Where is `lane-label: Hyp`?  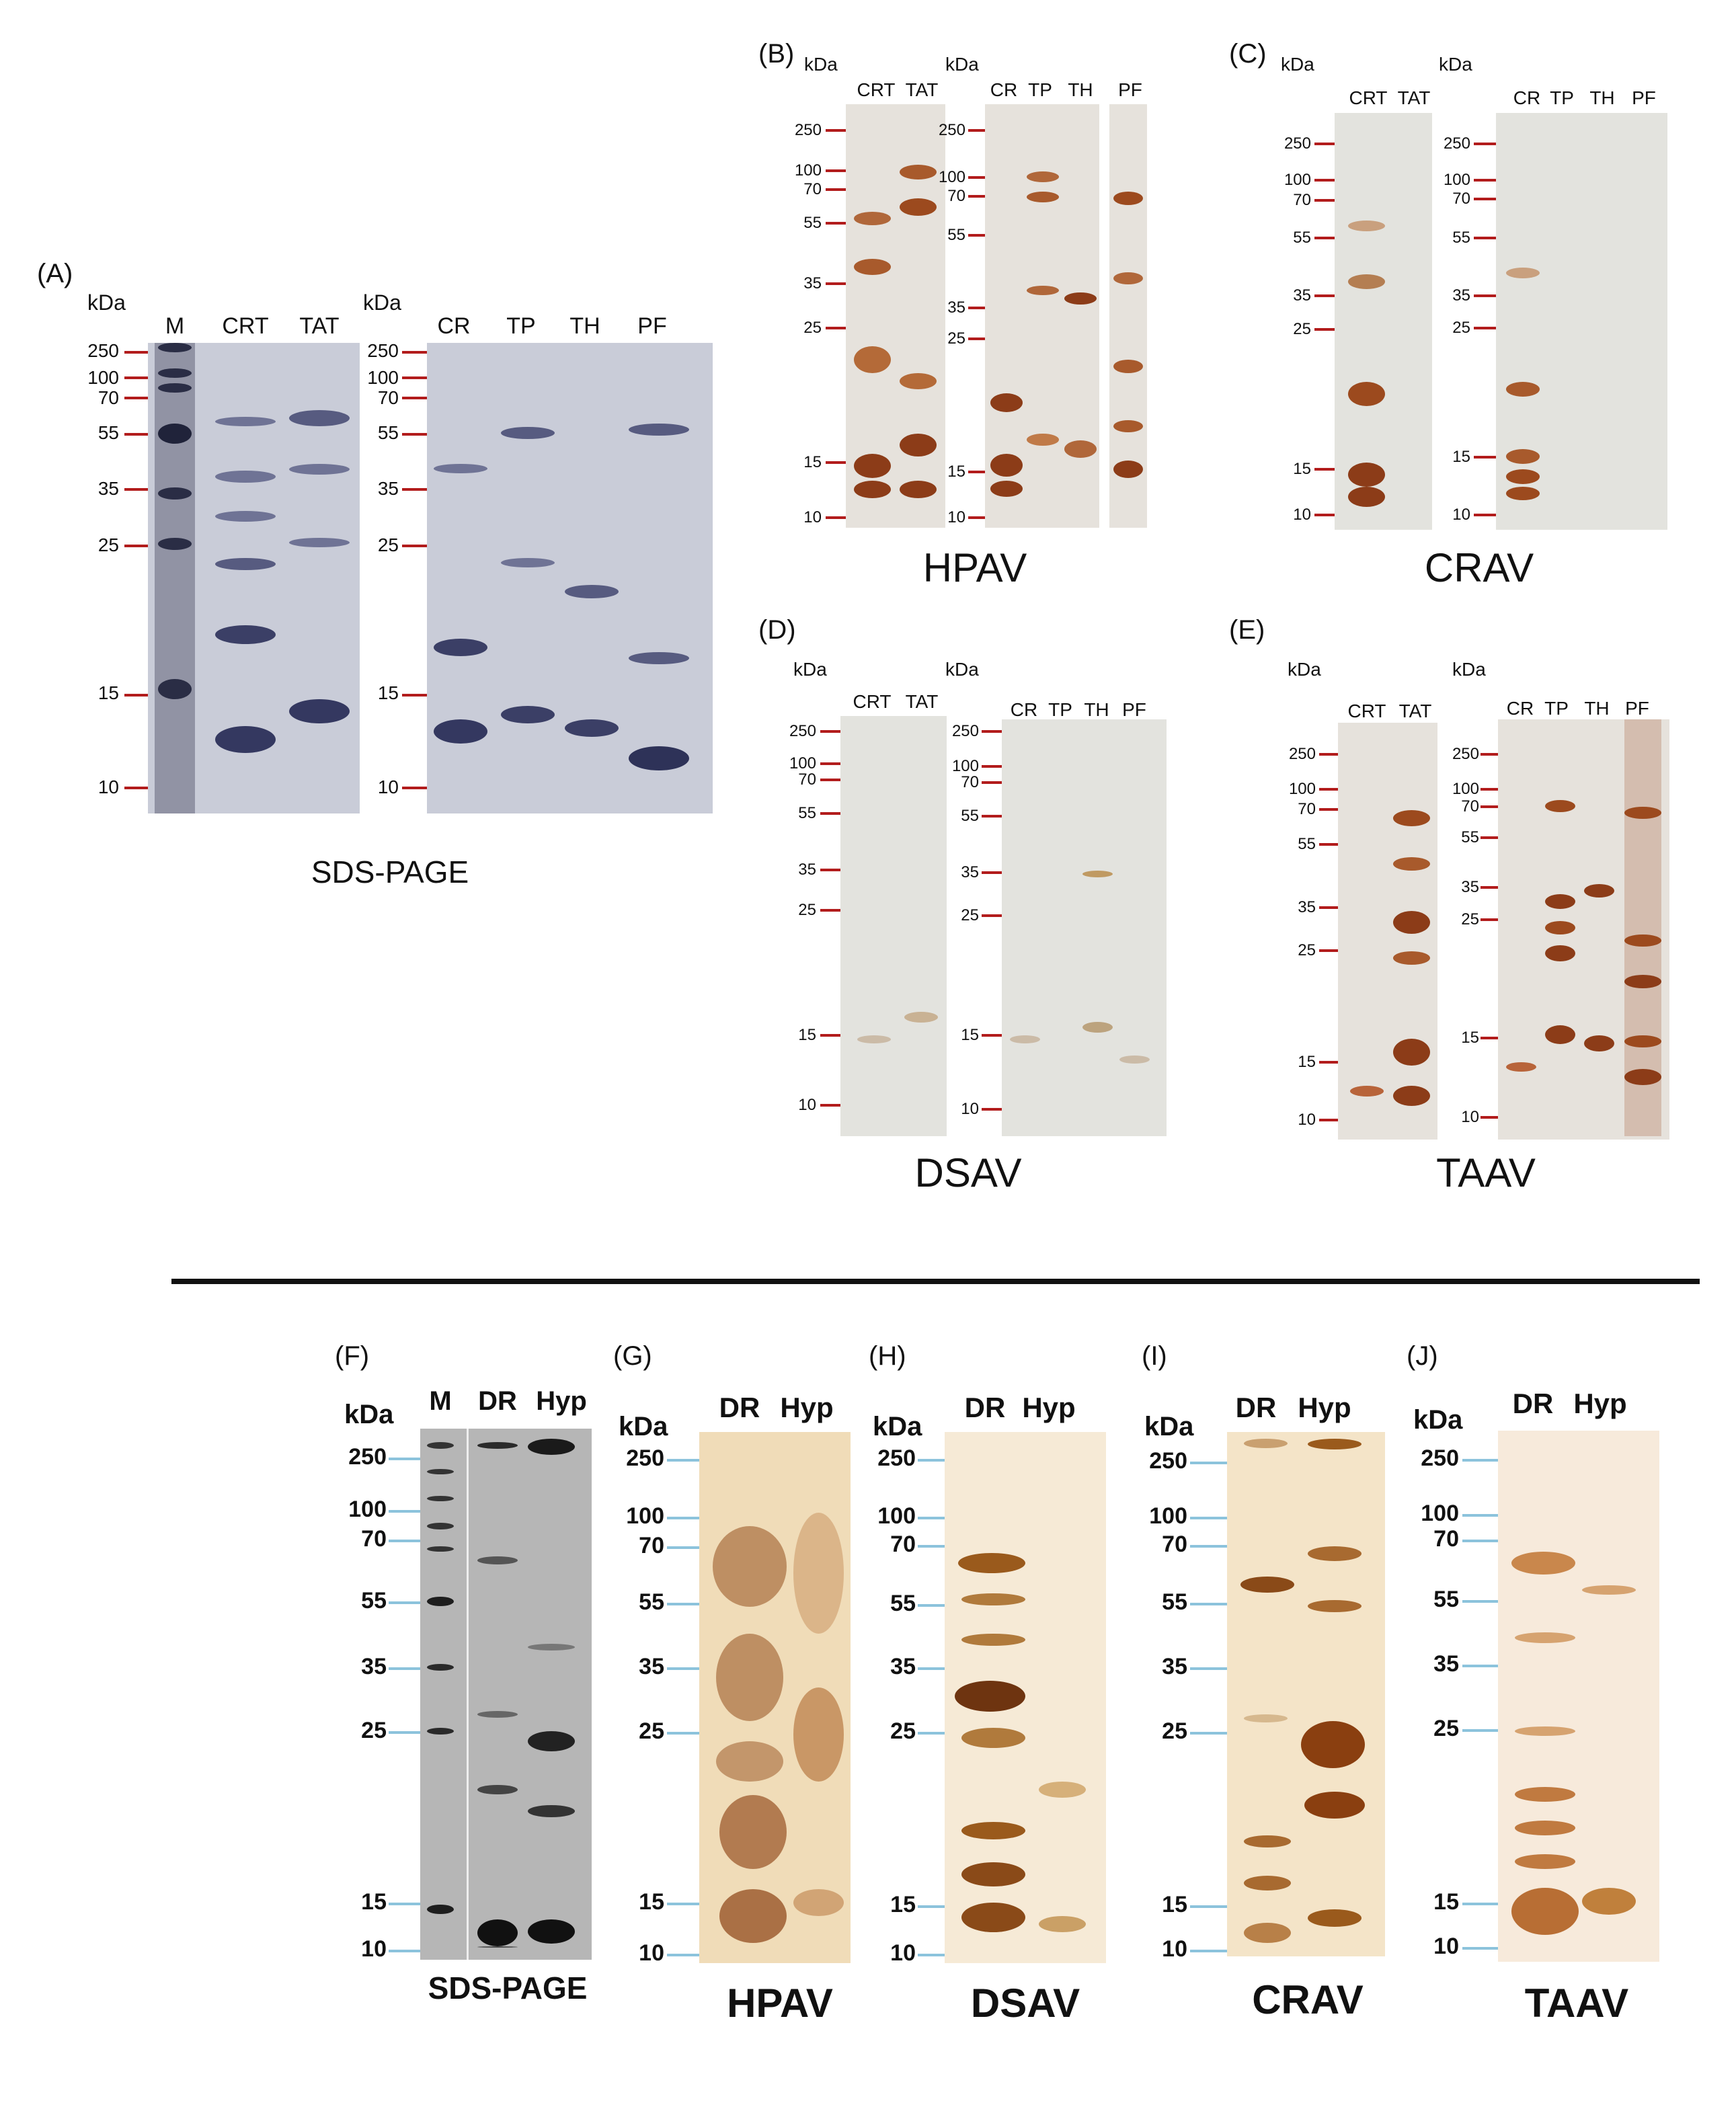 lane-label: Hyp is located at coordinates (1324, 1407).